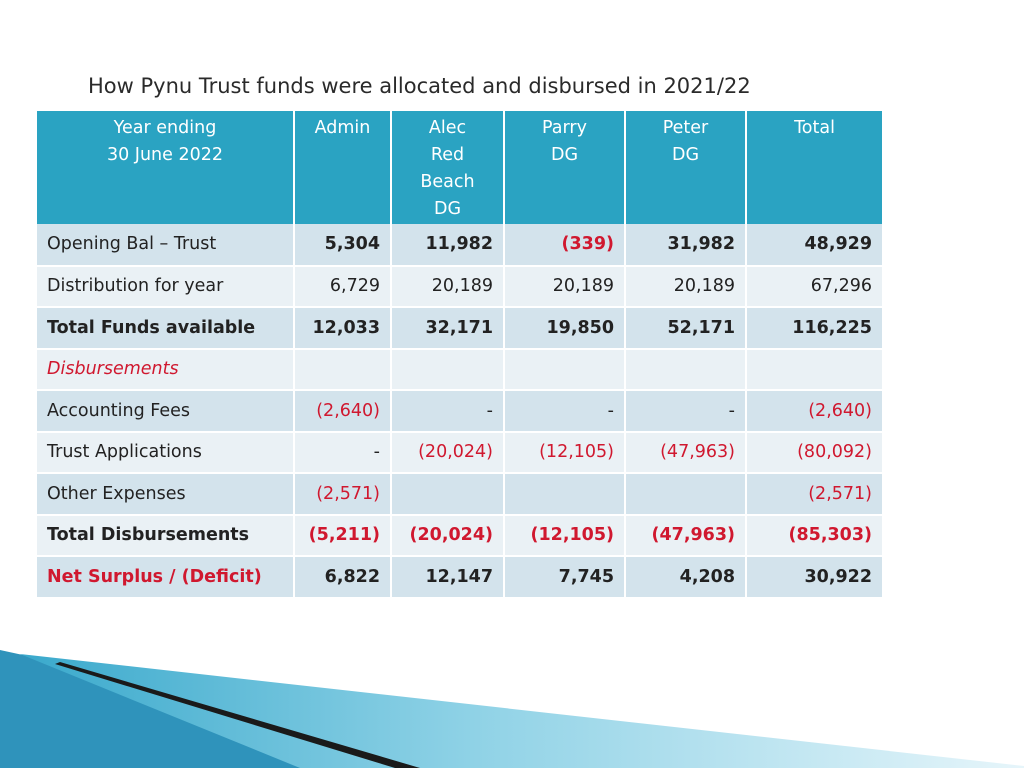 This screenshot has width=1024, height=768. Describe the element at coordinates (565, 245) in the screenshot. I see `value-cell: (339)` at that location.